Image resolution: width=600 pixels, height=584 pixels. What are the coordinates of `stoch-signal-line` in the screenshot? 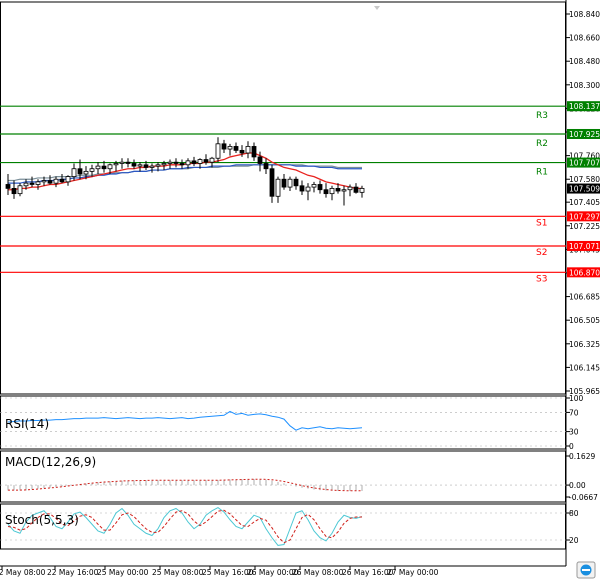 It's located at (184, 526).